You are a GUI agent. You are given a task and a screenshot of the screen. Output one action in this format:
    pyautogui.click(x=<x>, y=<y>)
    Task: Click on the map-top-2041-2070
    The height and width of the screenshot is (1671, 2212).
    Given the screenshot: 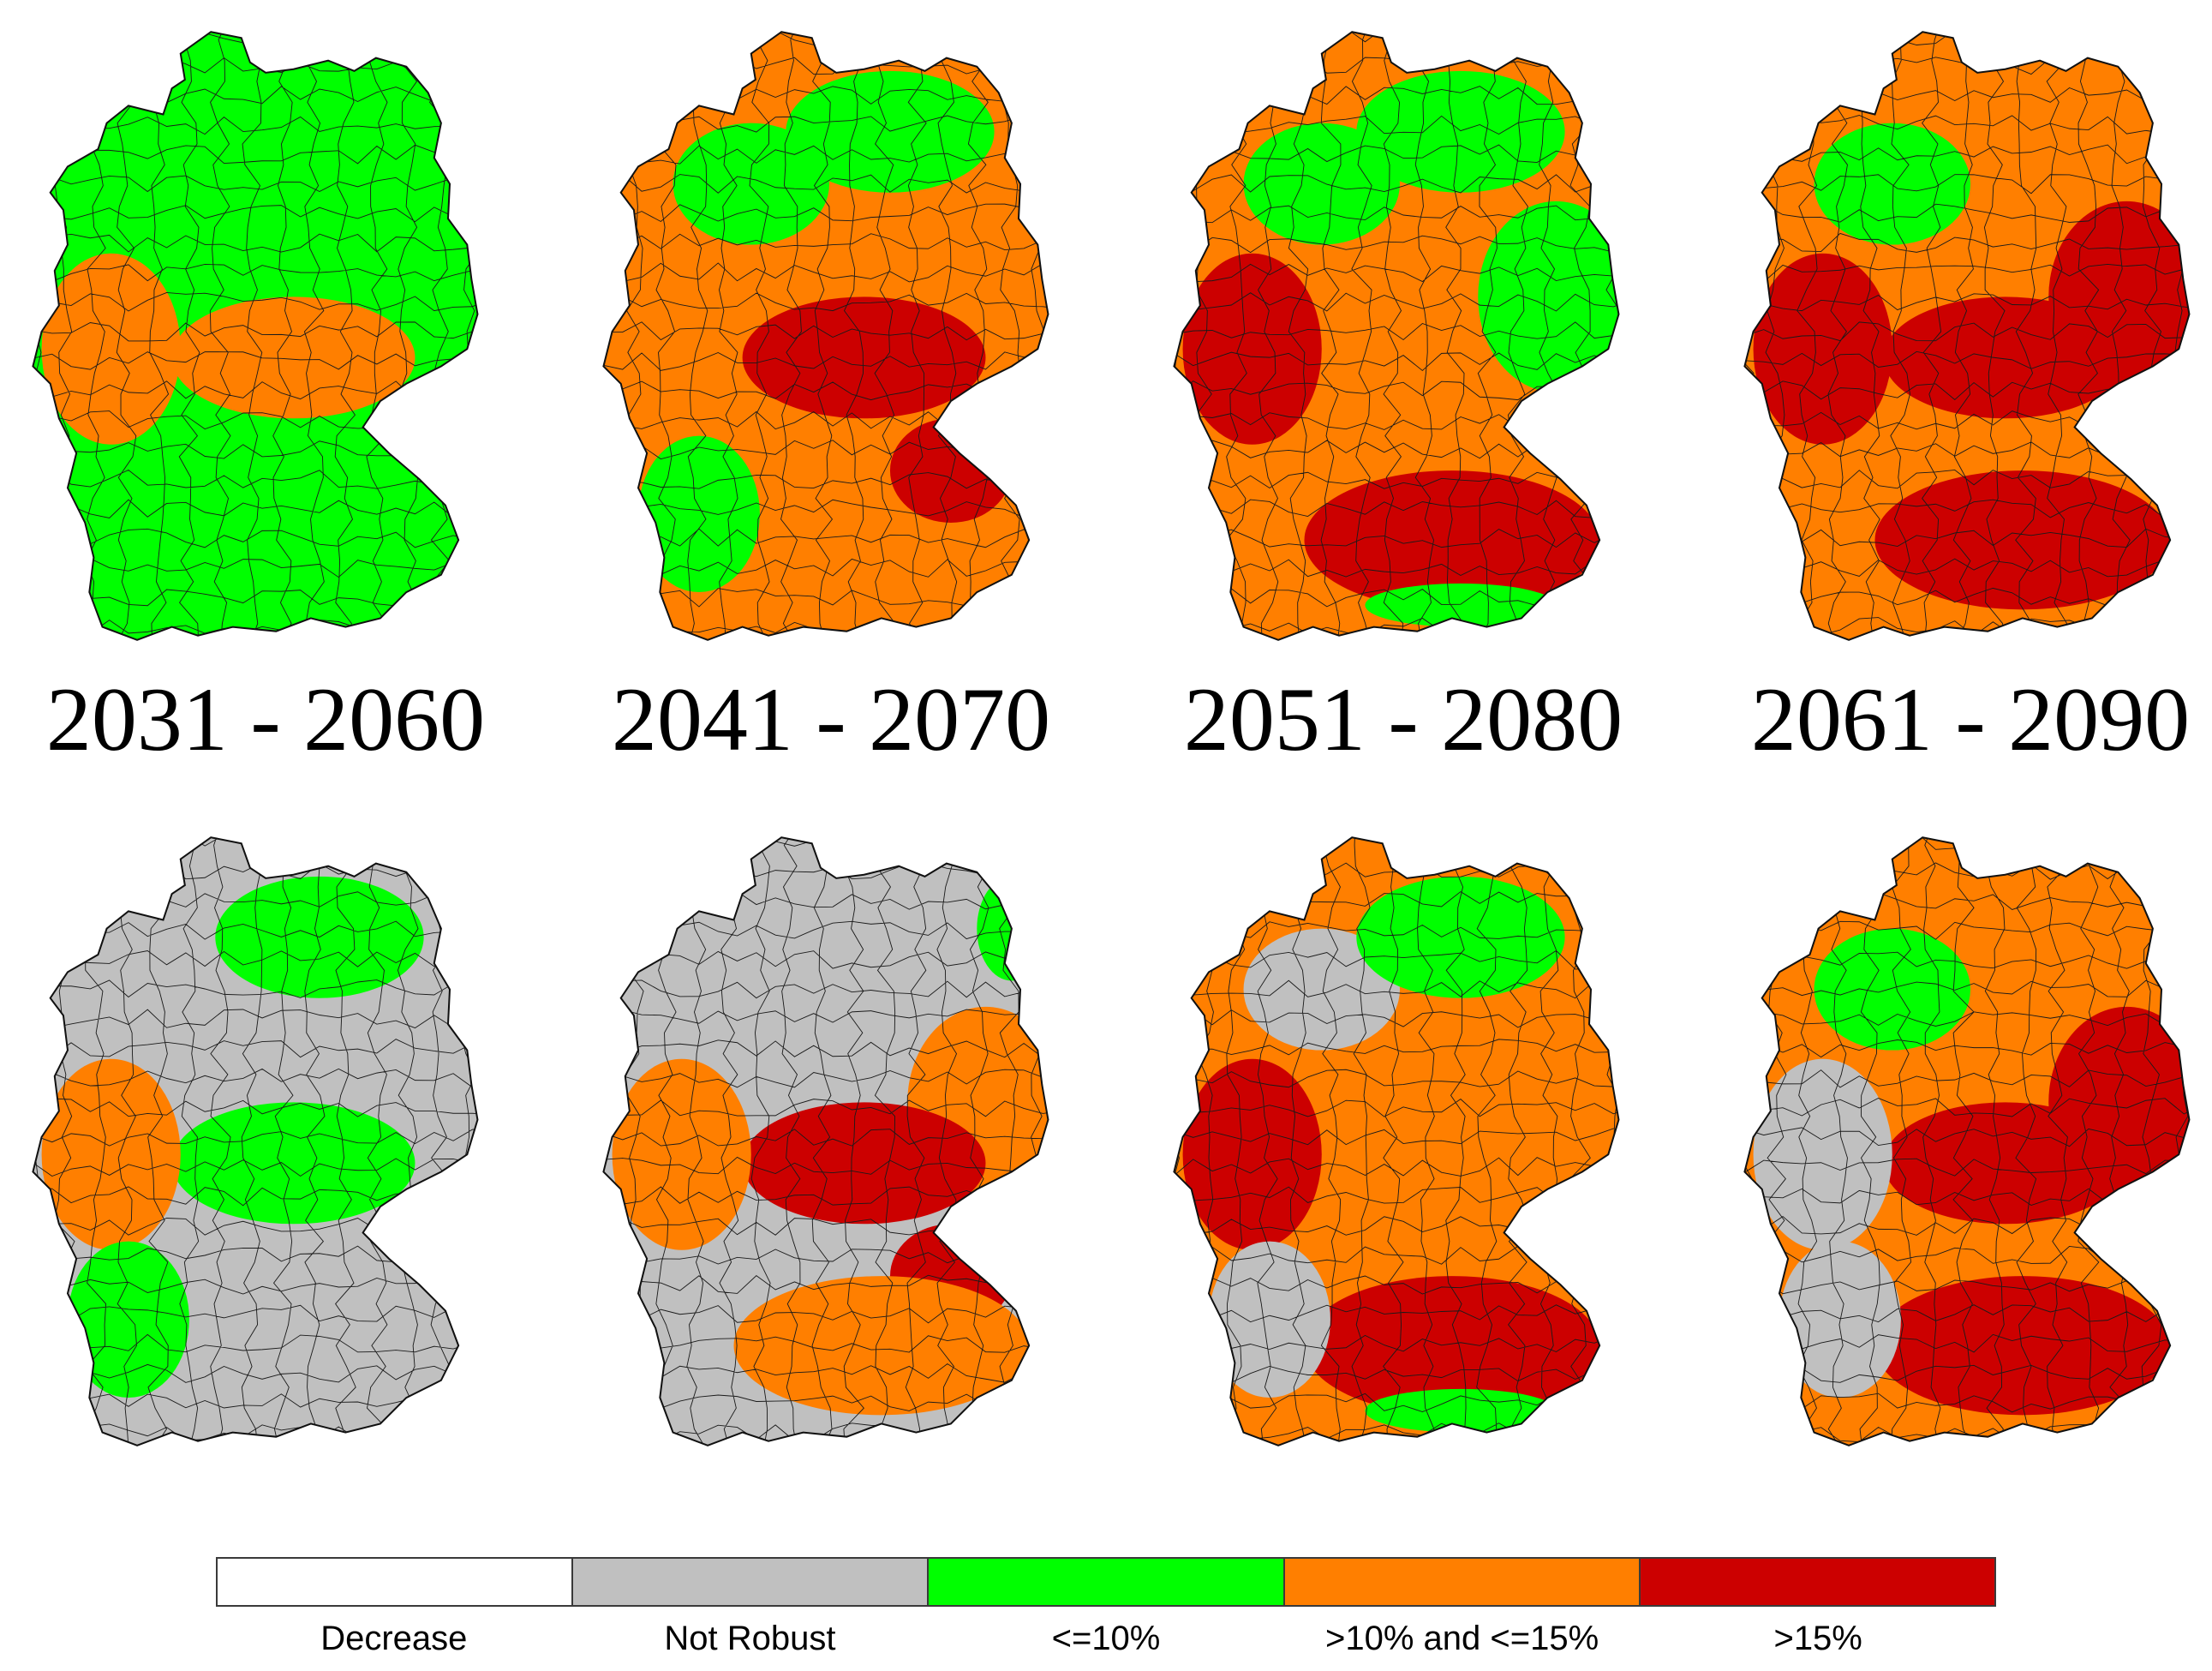 What is the action you would take?
    pyautogui.click(x=829, y=336)
    